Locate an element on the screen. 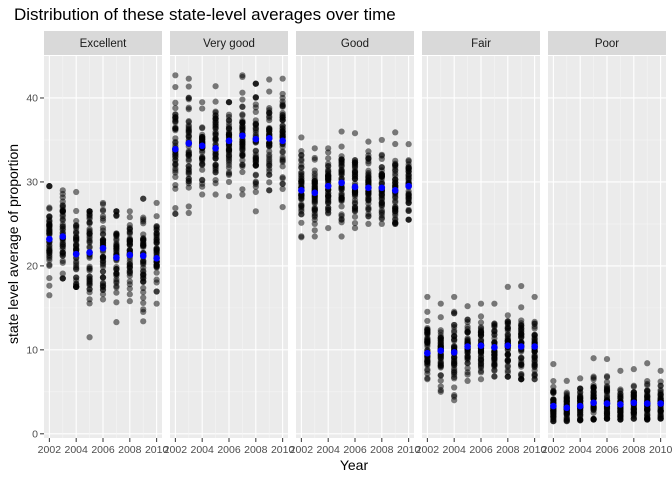 The width and height of the screenshot is (672, 480). x-tick-label: 2002 is located at coordinates (50, 450).